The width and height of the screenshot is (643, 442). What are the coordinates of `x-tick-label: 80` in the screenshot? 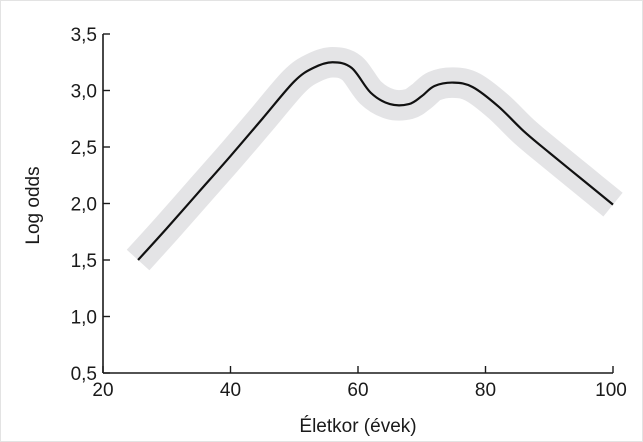 It's located at (485, 390).